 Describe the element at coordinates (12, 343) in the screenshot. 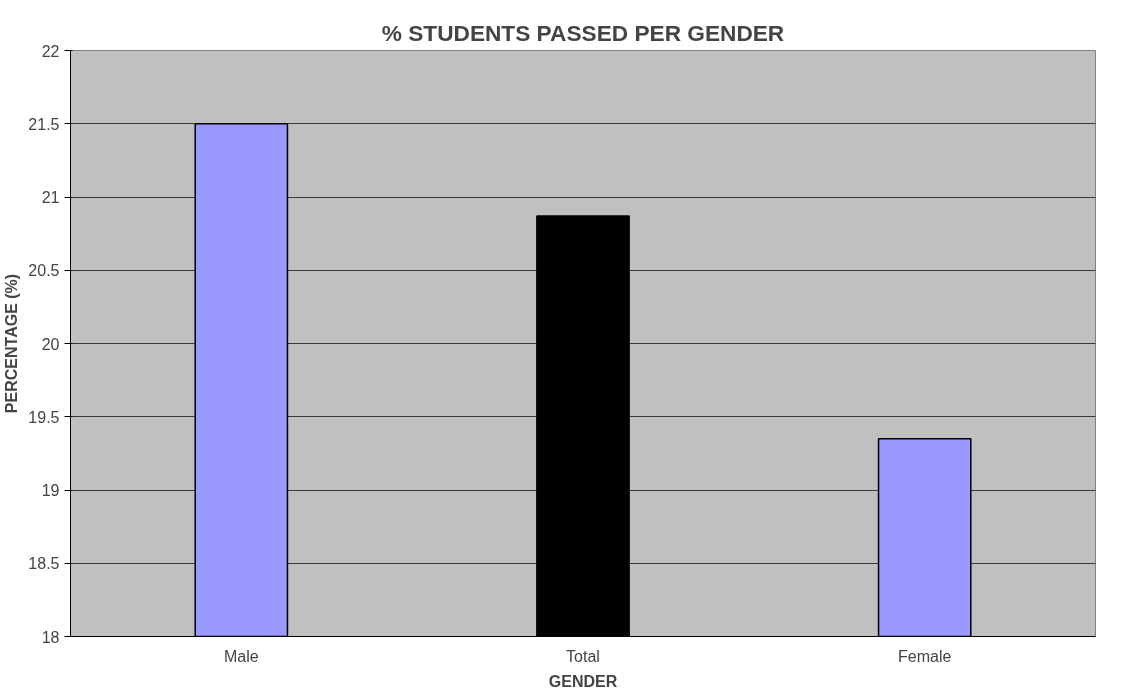

I see `y-axis-title: PERCENTAGE (%)` at that location.